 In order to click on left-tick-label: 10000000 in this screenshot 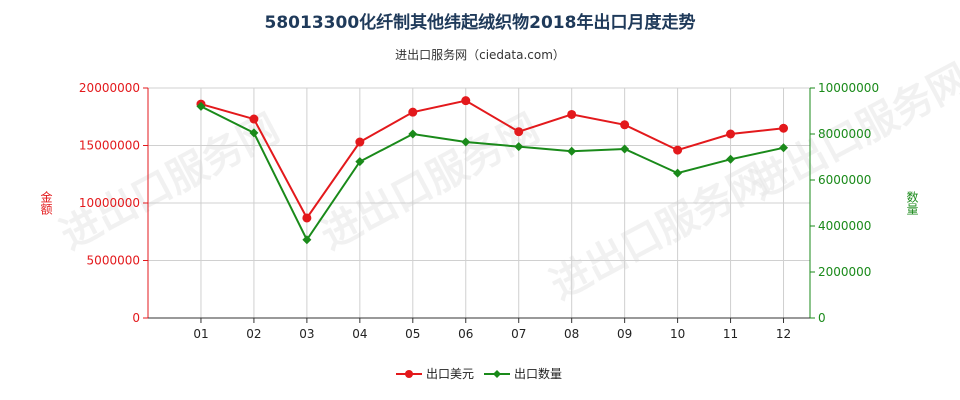, I will do `click(109, 203)`.